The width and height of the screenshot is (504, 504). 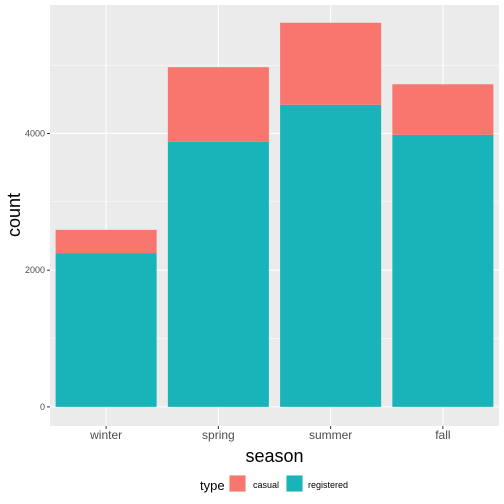 I want to click on bar-registered-fall, so click(x=443, y=270).